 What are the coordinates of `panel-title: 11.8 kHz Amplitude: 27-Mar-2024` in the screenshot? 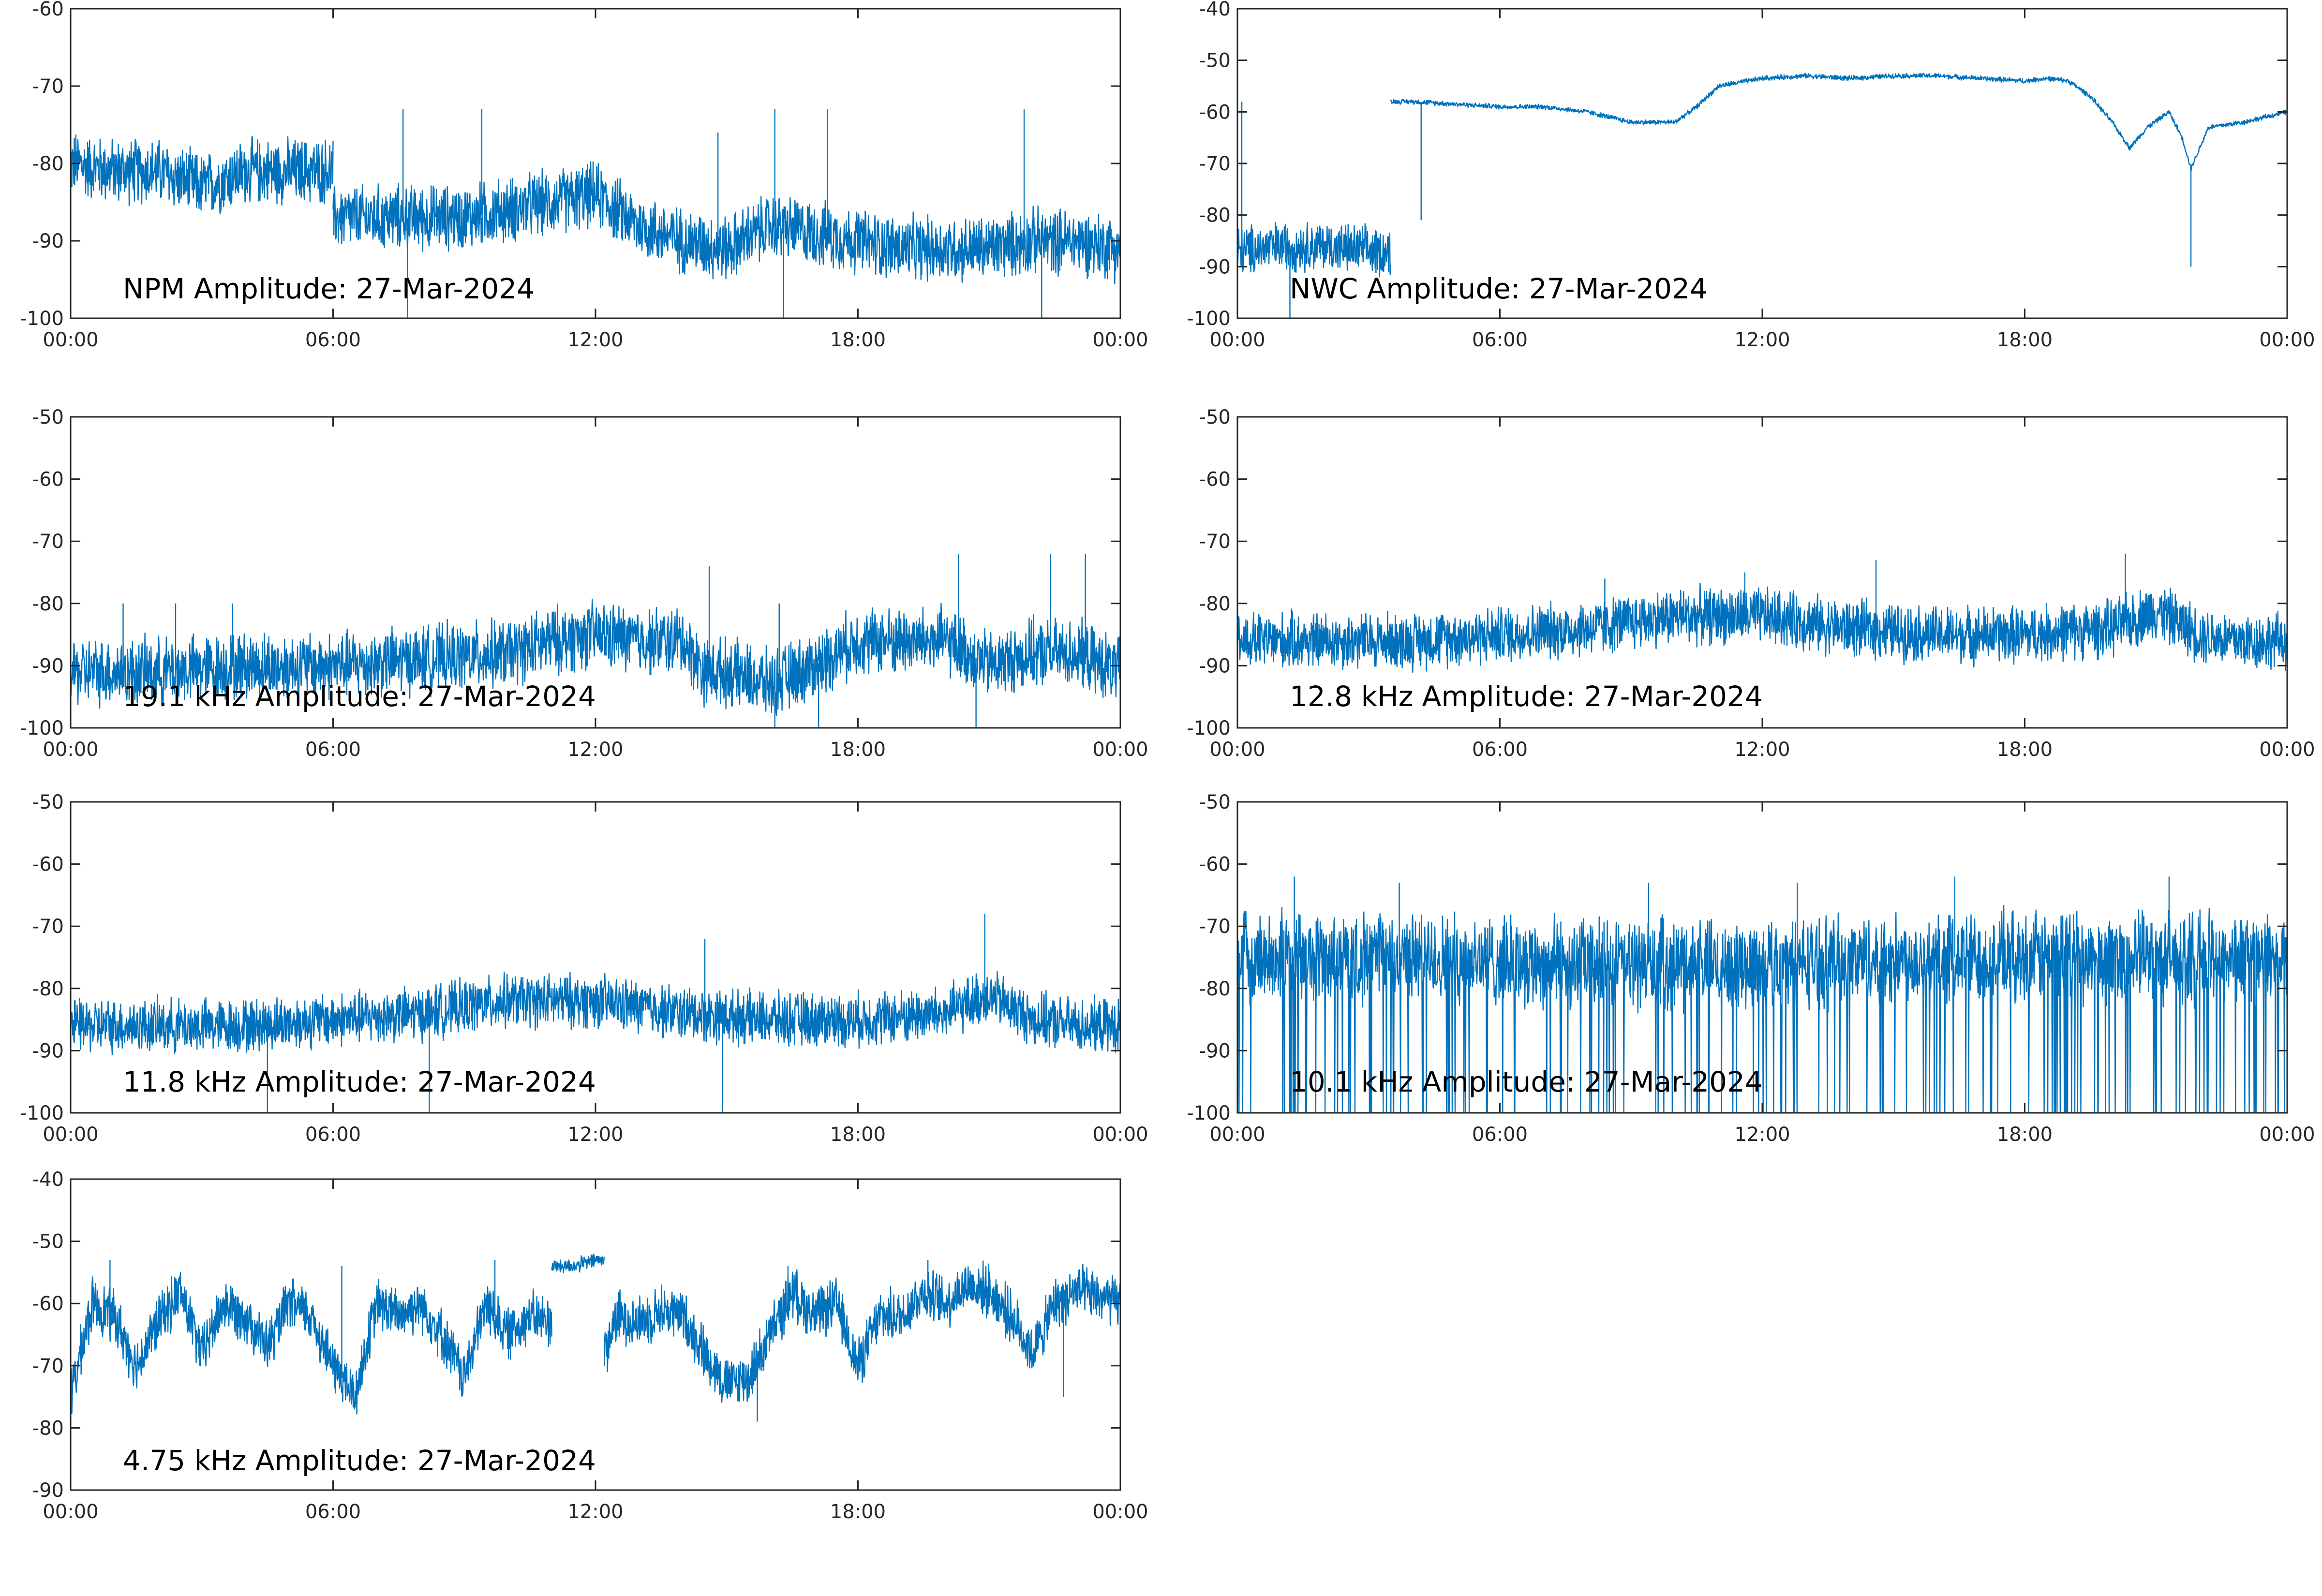 It's located at (359, 1081).